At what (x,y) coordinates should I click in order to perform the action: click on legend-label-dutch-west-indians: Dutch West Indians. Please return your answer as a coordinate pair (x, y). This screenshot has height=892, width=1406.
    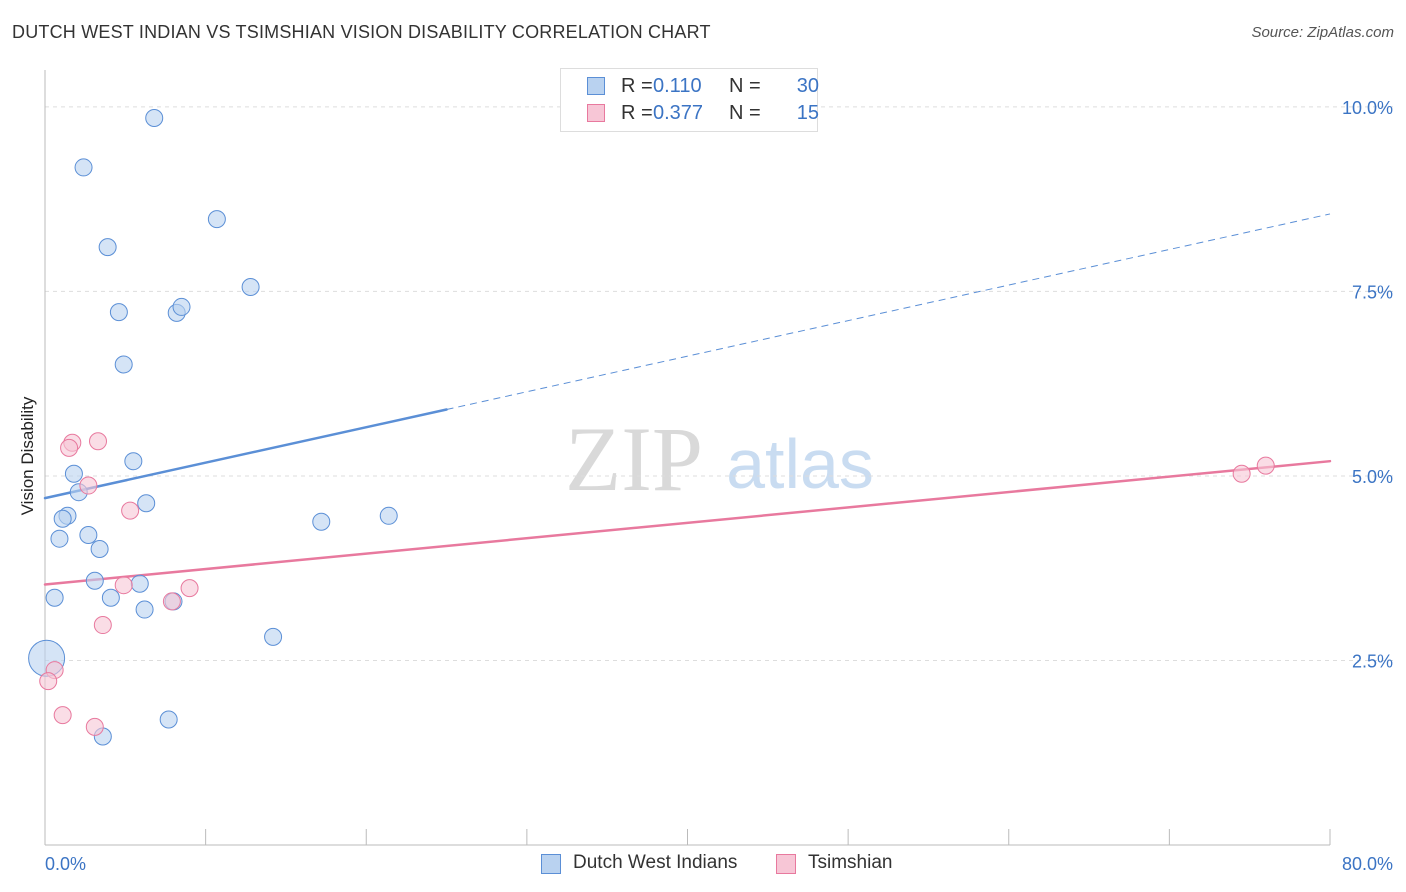
    Looking at the image, I should click on (655, 862).